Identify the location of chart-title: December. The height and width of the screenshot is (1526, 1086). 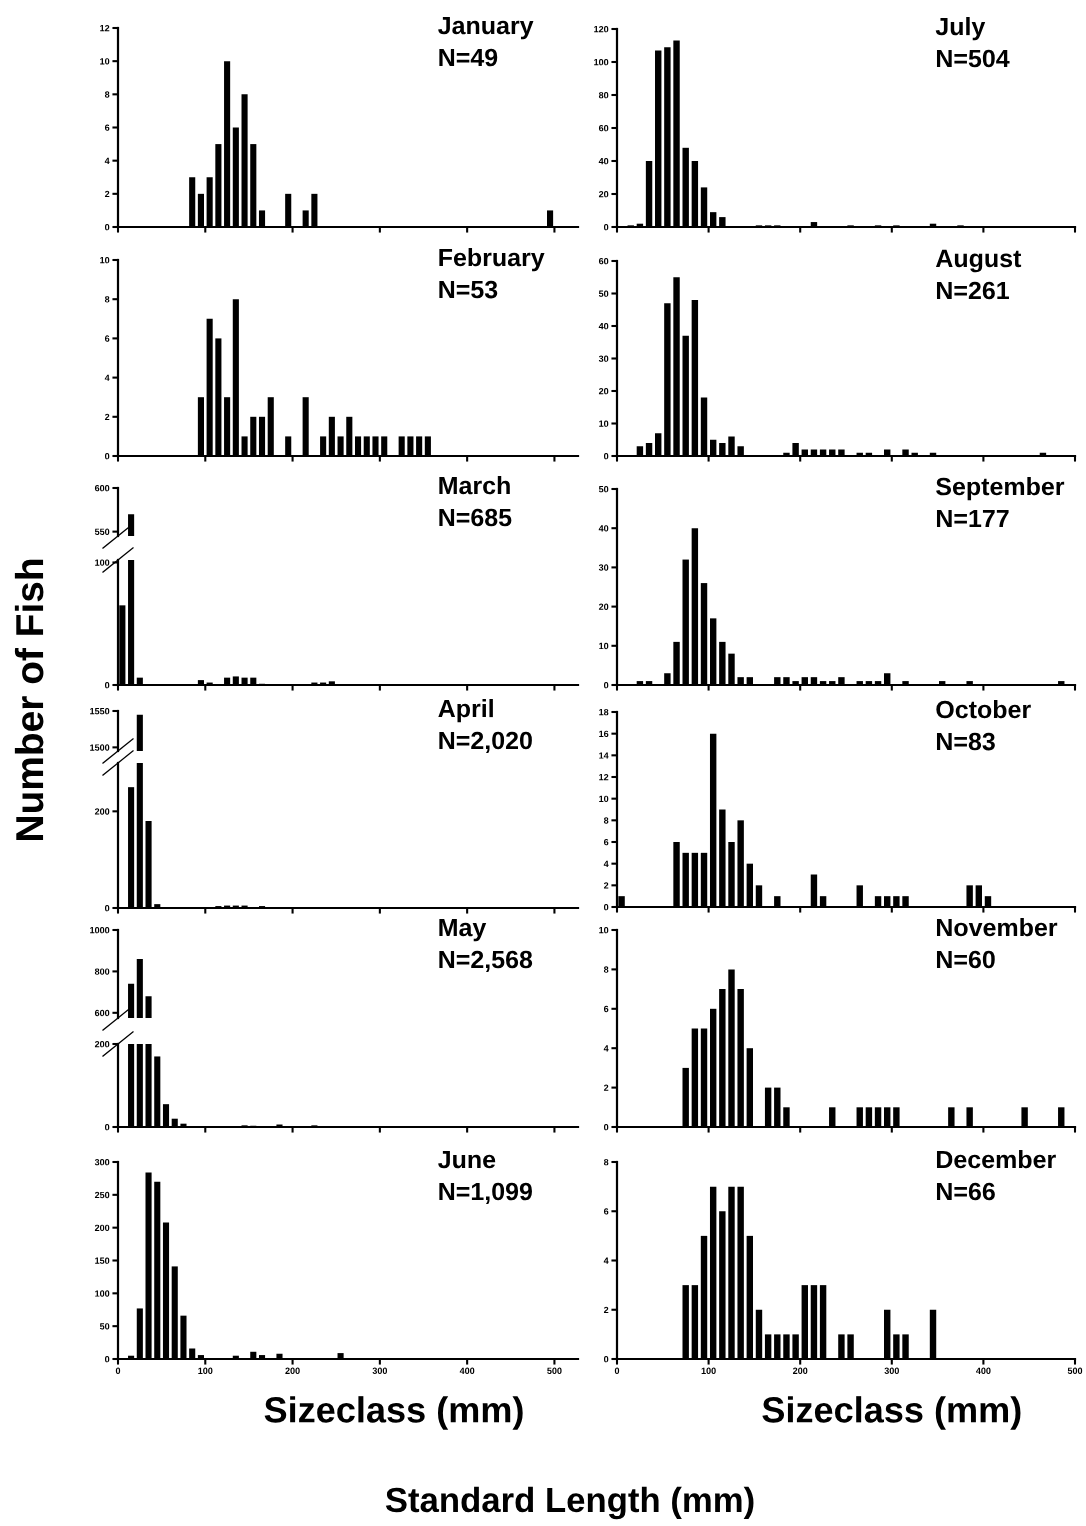
(996, 1159).